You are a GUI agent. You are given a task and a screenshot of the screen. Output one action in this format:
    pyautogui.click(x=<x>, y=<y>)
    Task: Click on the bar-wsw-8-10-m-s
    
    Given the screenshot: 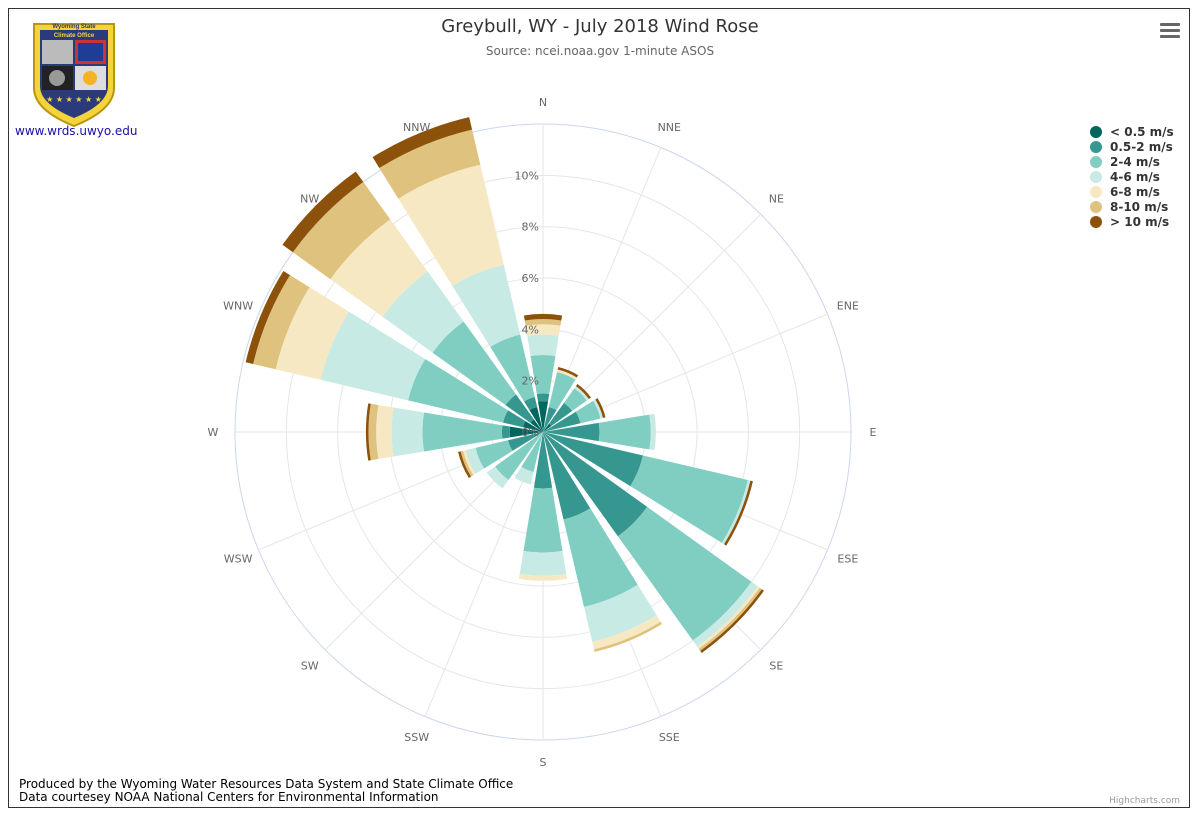 What is the action you would take?
    pyautogui.click(x=467, y=463)
    